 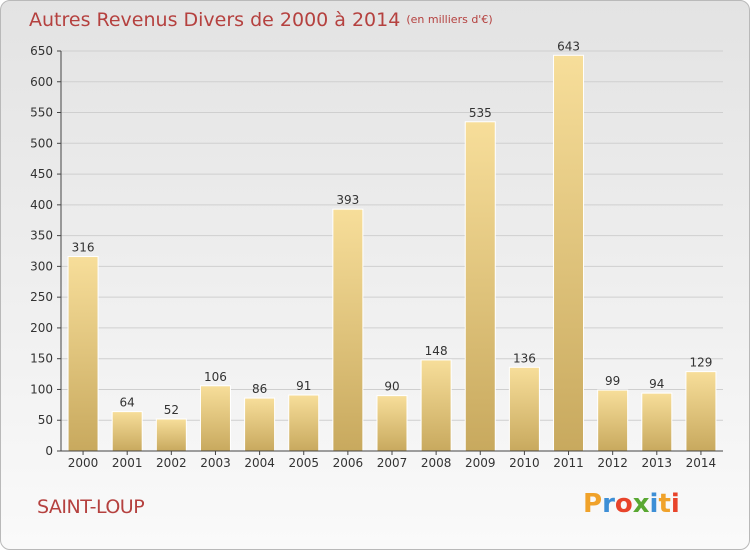 I want to click on x-tick-label-2013: 2013, so click(x=657, y=463).